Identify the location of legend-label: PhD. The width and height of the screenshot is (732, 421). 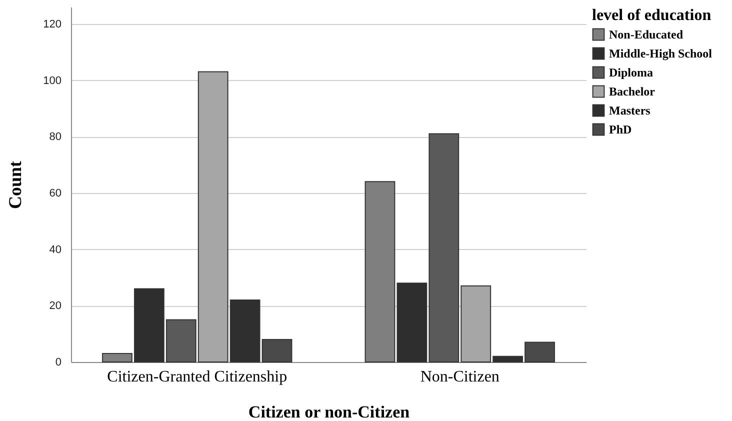
(620, 129).